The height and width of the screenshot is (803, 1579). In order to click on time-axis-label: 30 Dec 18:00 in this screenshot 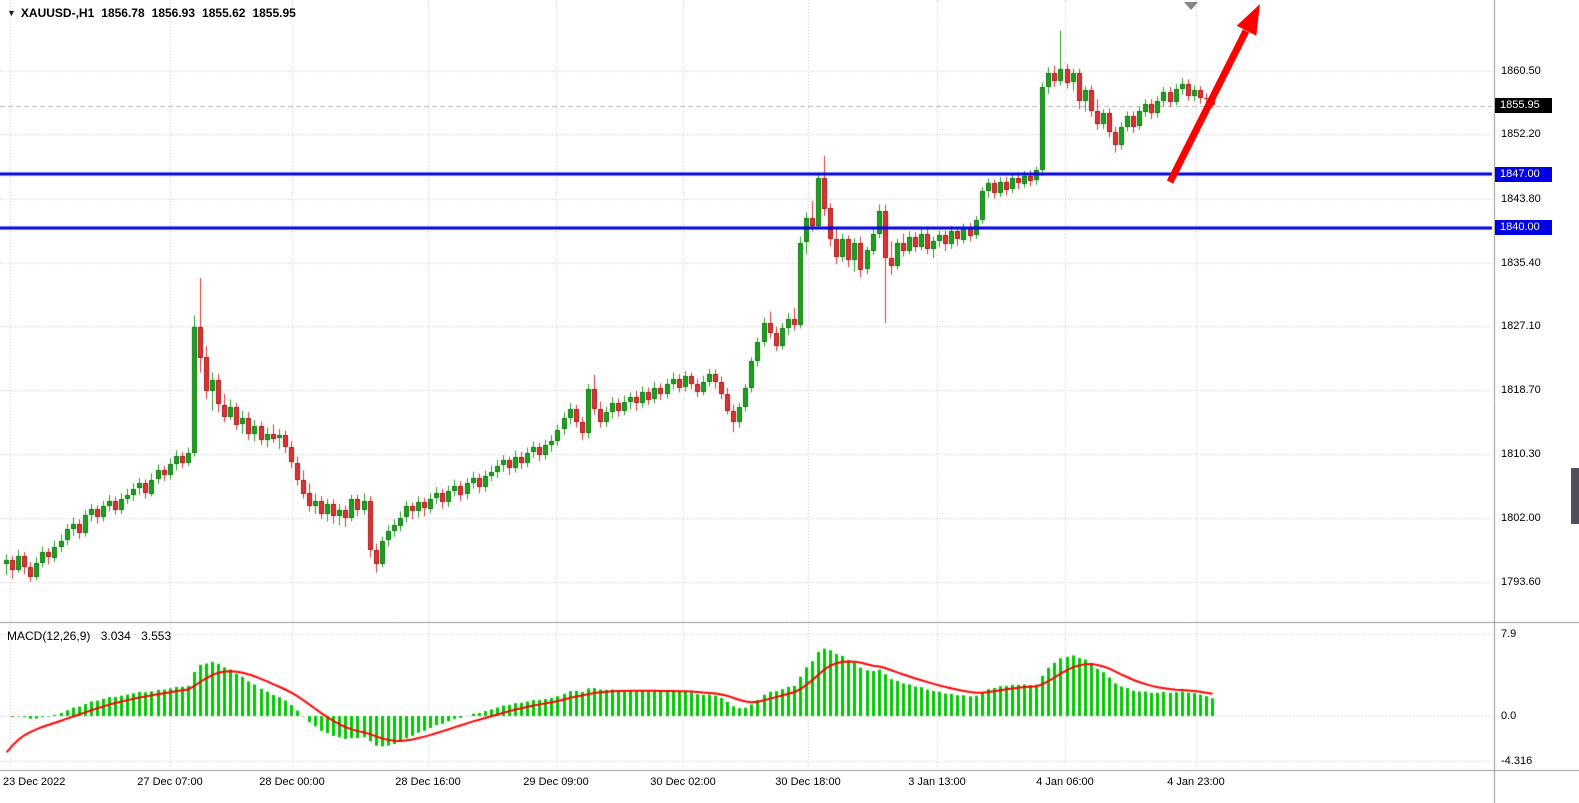, I will do `click(808, 782)`.